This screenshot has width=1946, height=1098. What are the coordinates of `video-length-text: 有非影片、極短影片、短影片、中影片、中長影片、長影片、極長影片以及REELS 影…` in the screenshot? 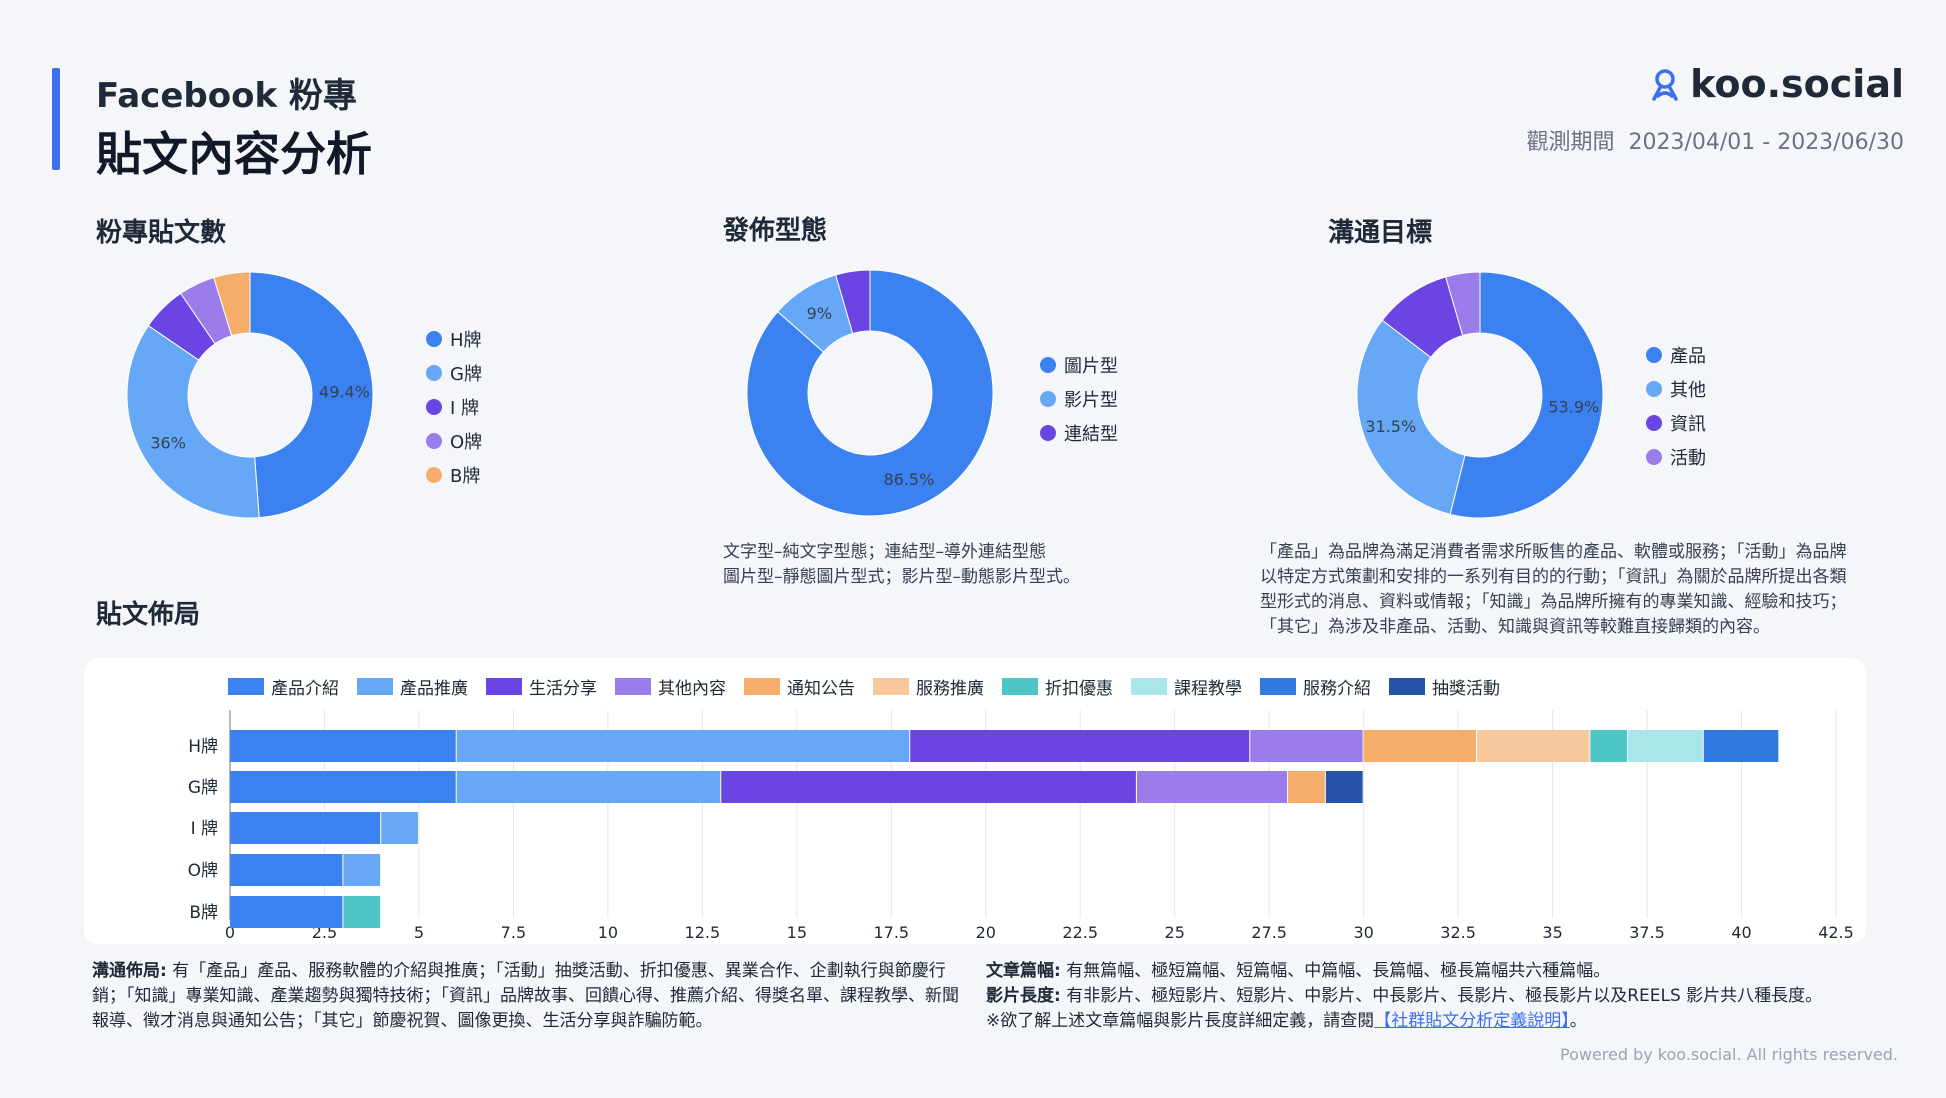 It's located at (1444, 996).